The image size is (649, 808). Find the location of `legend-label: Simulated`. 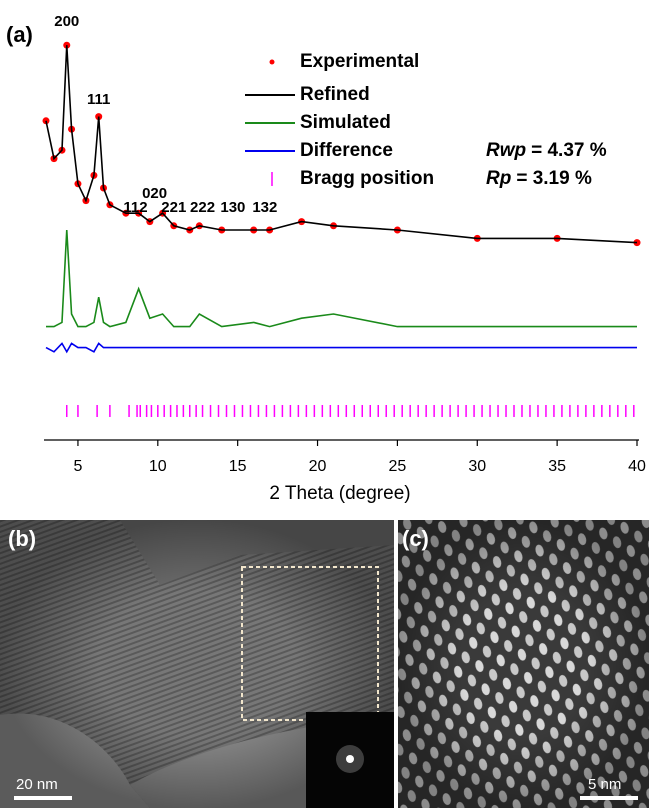

legend-label: Simulated is located at coordinates (345, 122).